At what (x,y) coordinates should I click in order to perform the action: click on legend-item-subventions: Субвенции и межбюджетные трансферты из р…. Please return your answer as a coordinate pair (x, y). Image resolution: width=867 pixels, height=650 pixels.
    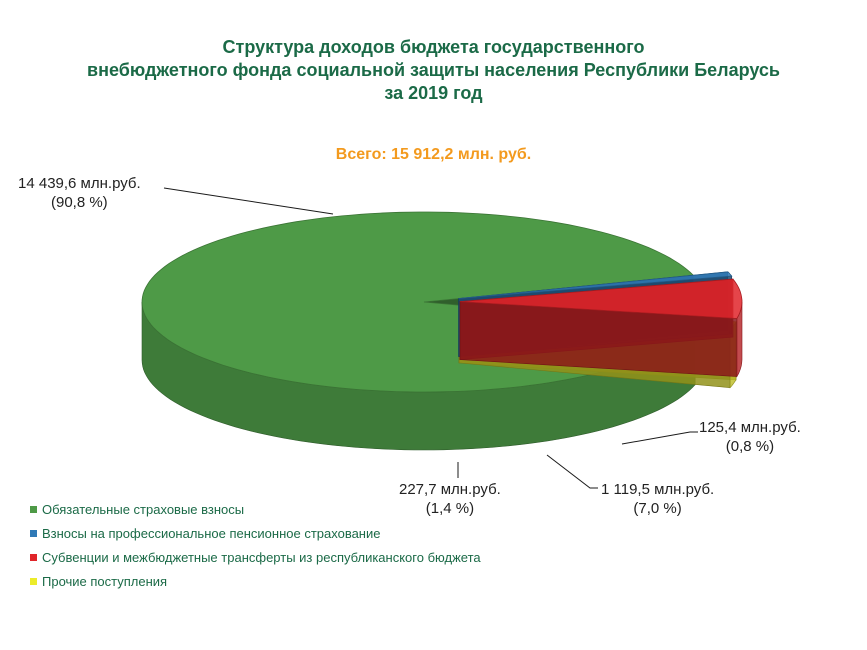
    Looking at the image, I should click on (255, 557).